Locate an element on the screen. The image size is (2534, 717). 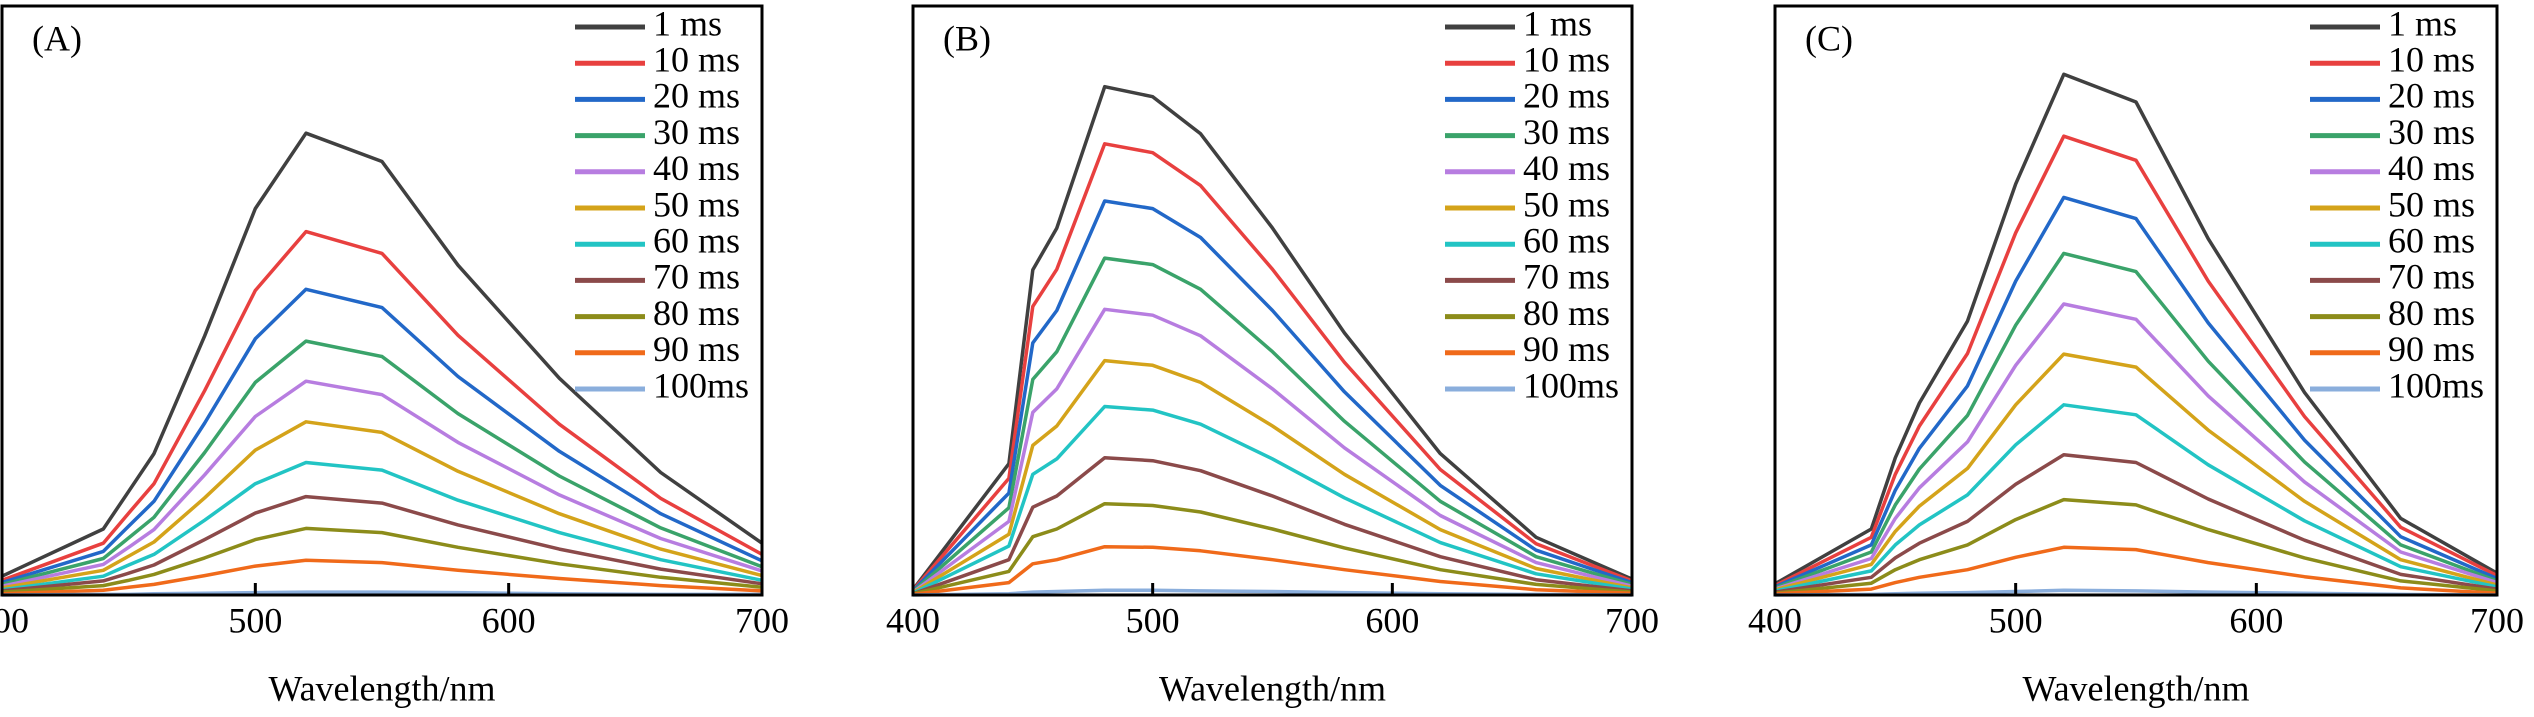
panel-label: (B) is located at coordinates (967, 38).